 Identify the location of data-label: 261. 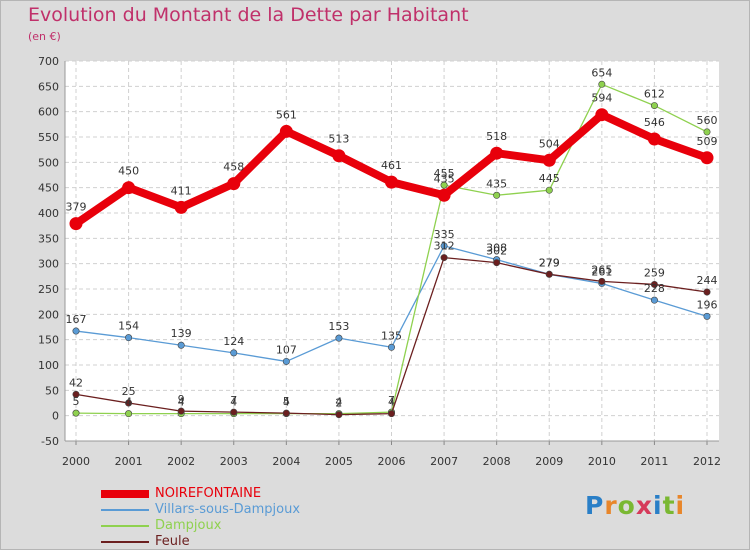
(601, 271).